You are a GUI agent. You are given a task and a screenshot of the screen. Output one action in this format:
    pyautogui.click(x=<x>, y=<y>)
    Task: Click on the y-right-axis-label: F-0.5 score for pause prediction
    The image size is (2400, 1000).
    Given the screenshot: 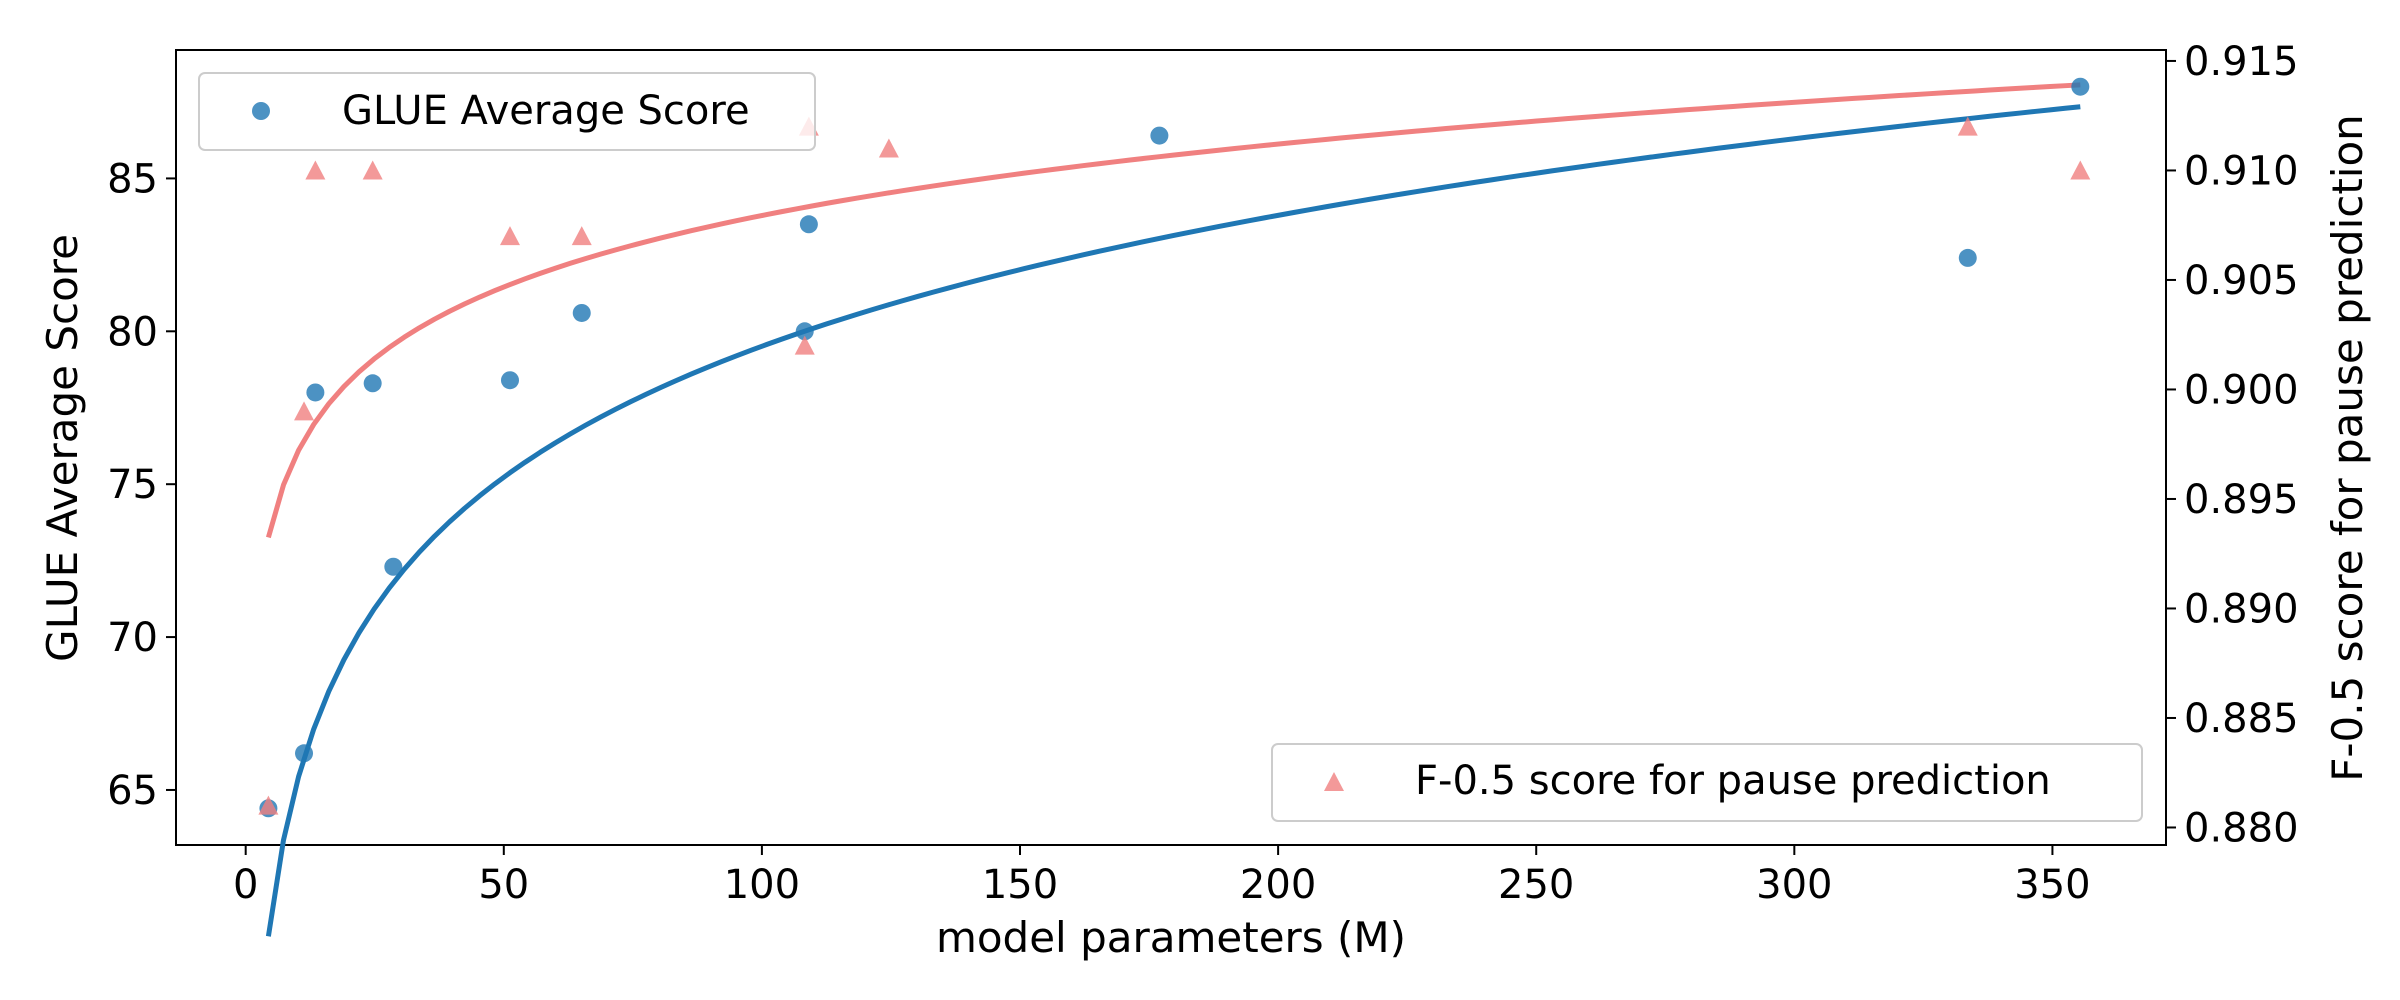 What is the action you would take?
    pyautogui.click(x=2347, y=448)
    